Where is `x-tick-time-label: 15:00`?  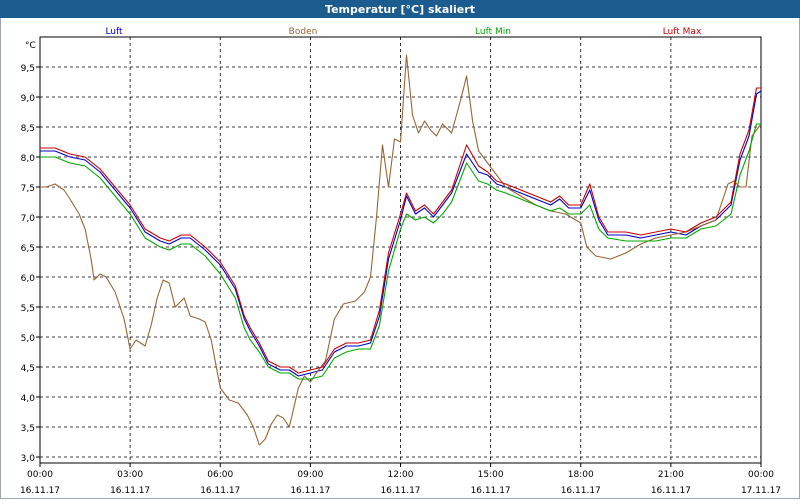
x-tick-time-label: 15:00 is located at coordinates (491, 475).